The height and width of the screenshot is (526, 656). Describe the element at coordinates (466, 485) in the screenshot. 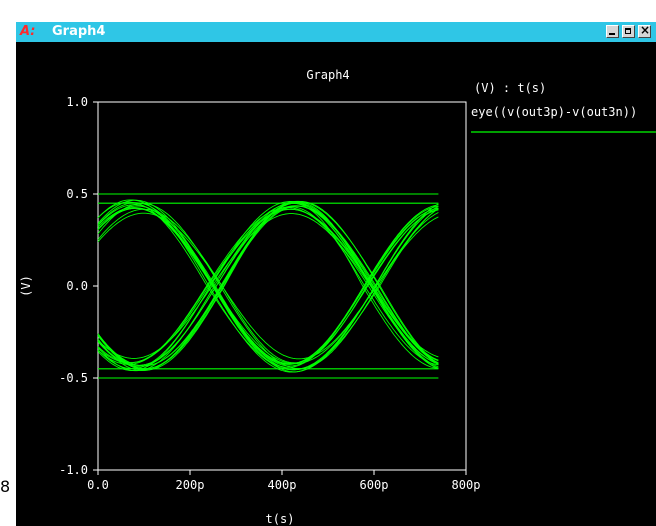

I see `x-tick-label: 800p` at that location.